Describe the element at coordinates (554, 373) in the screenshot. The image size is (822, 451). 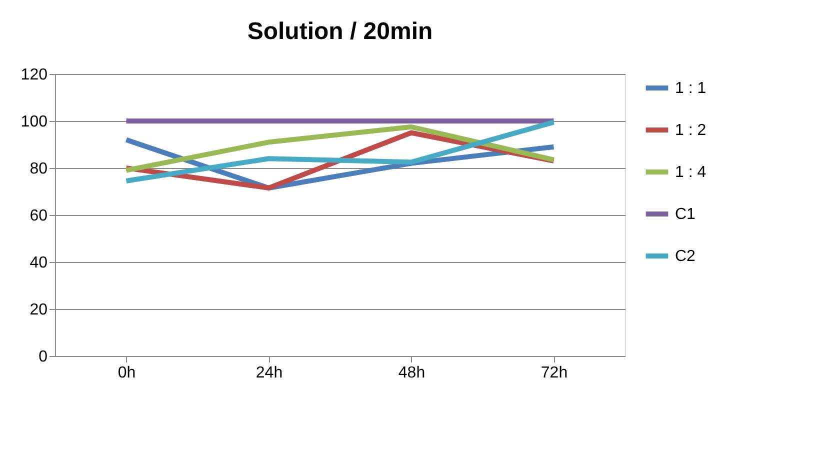
I see `x-tick-label: 72h` at that location.